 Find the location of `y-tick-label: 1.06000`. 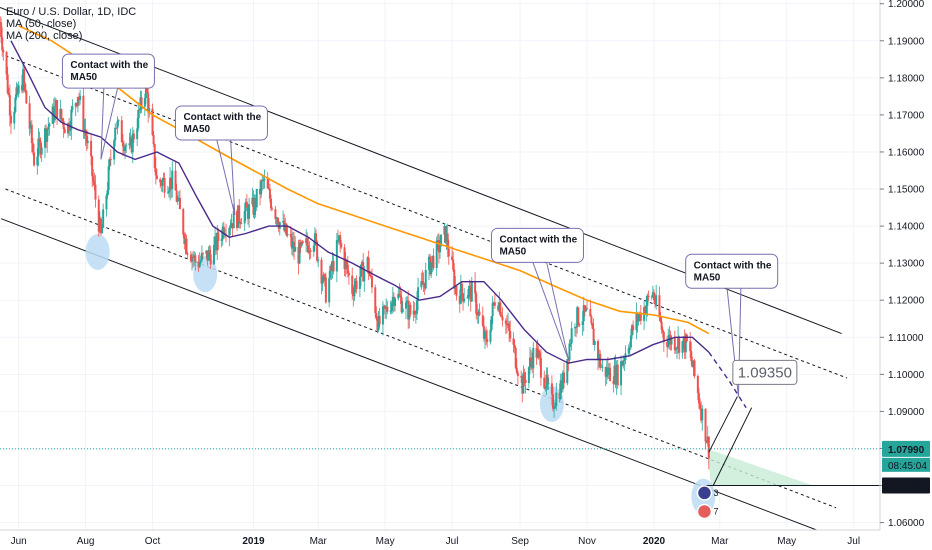

y-tick-label: 1.06000 is located at coordinates (906, 523).